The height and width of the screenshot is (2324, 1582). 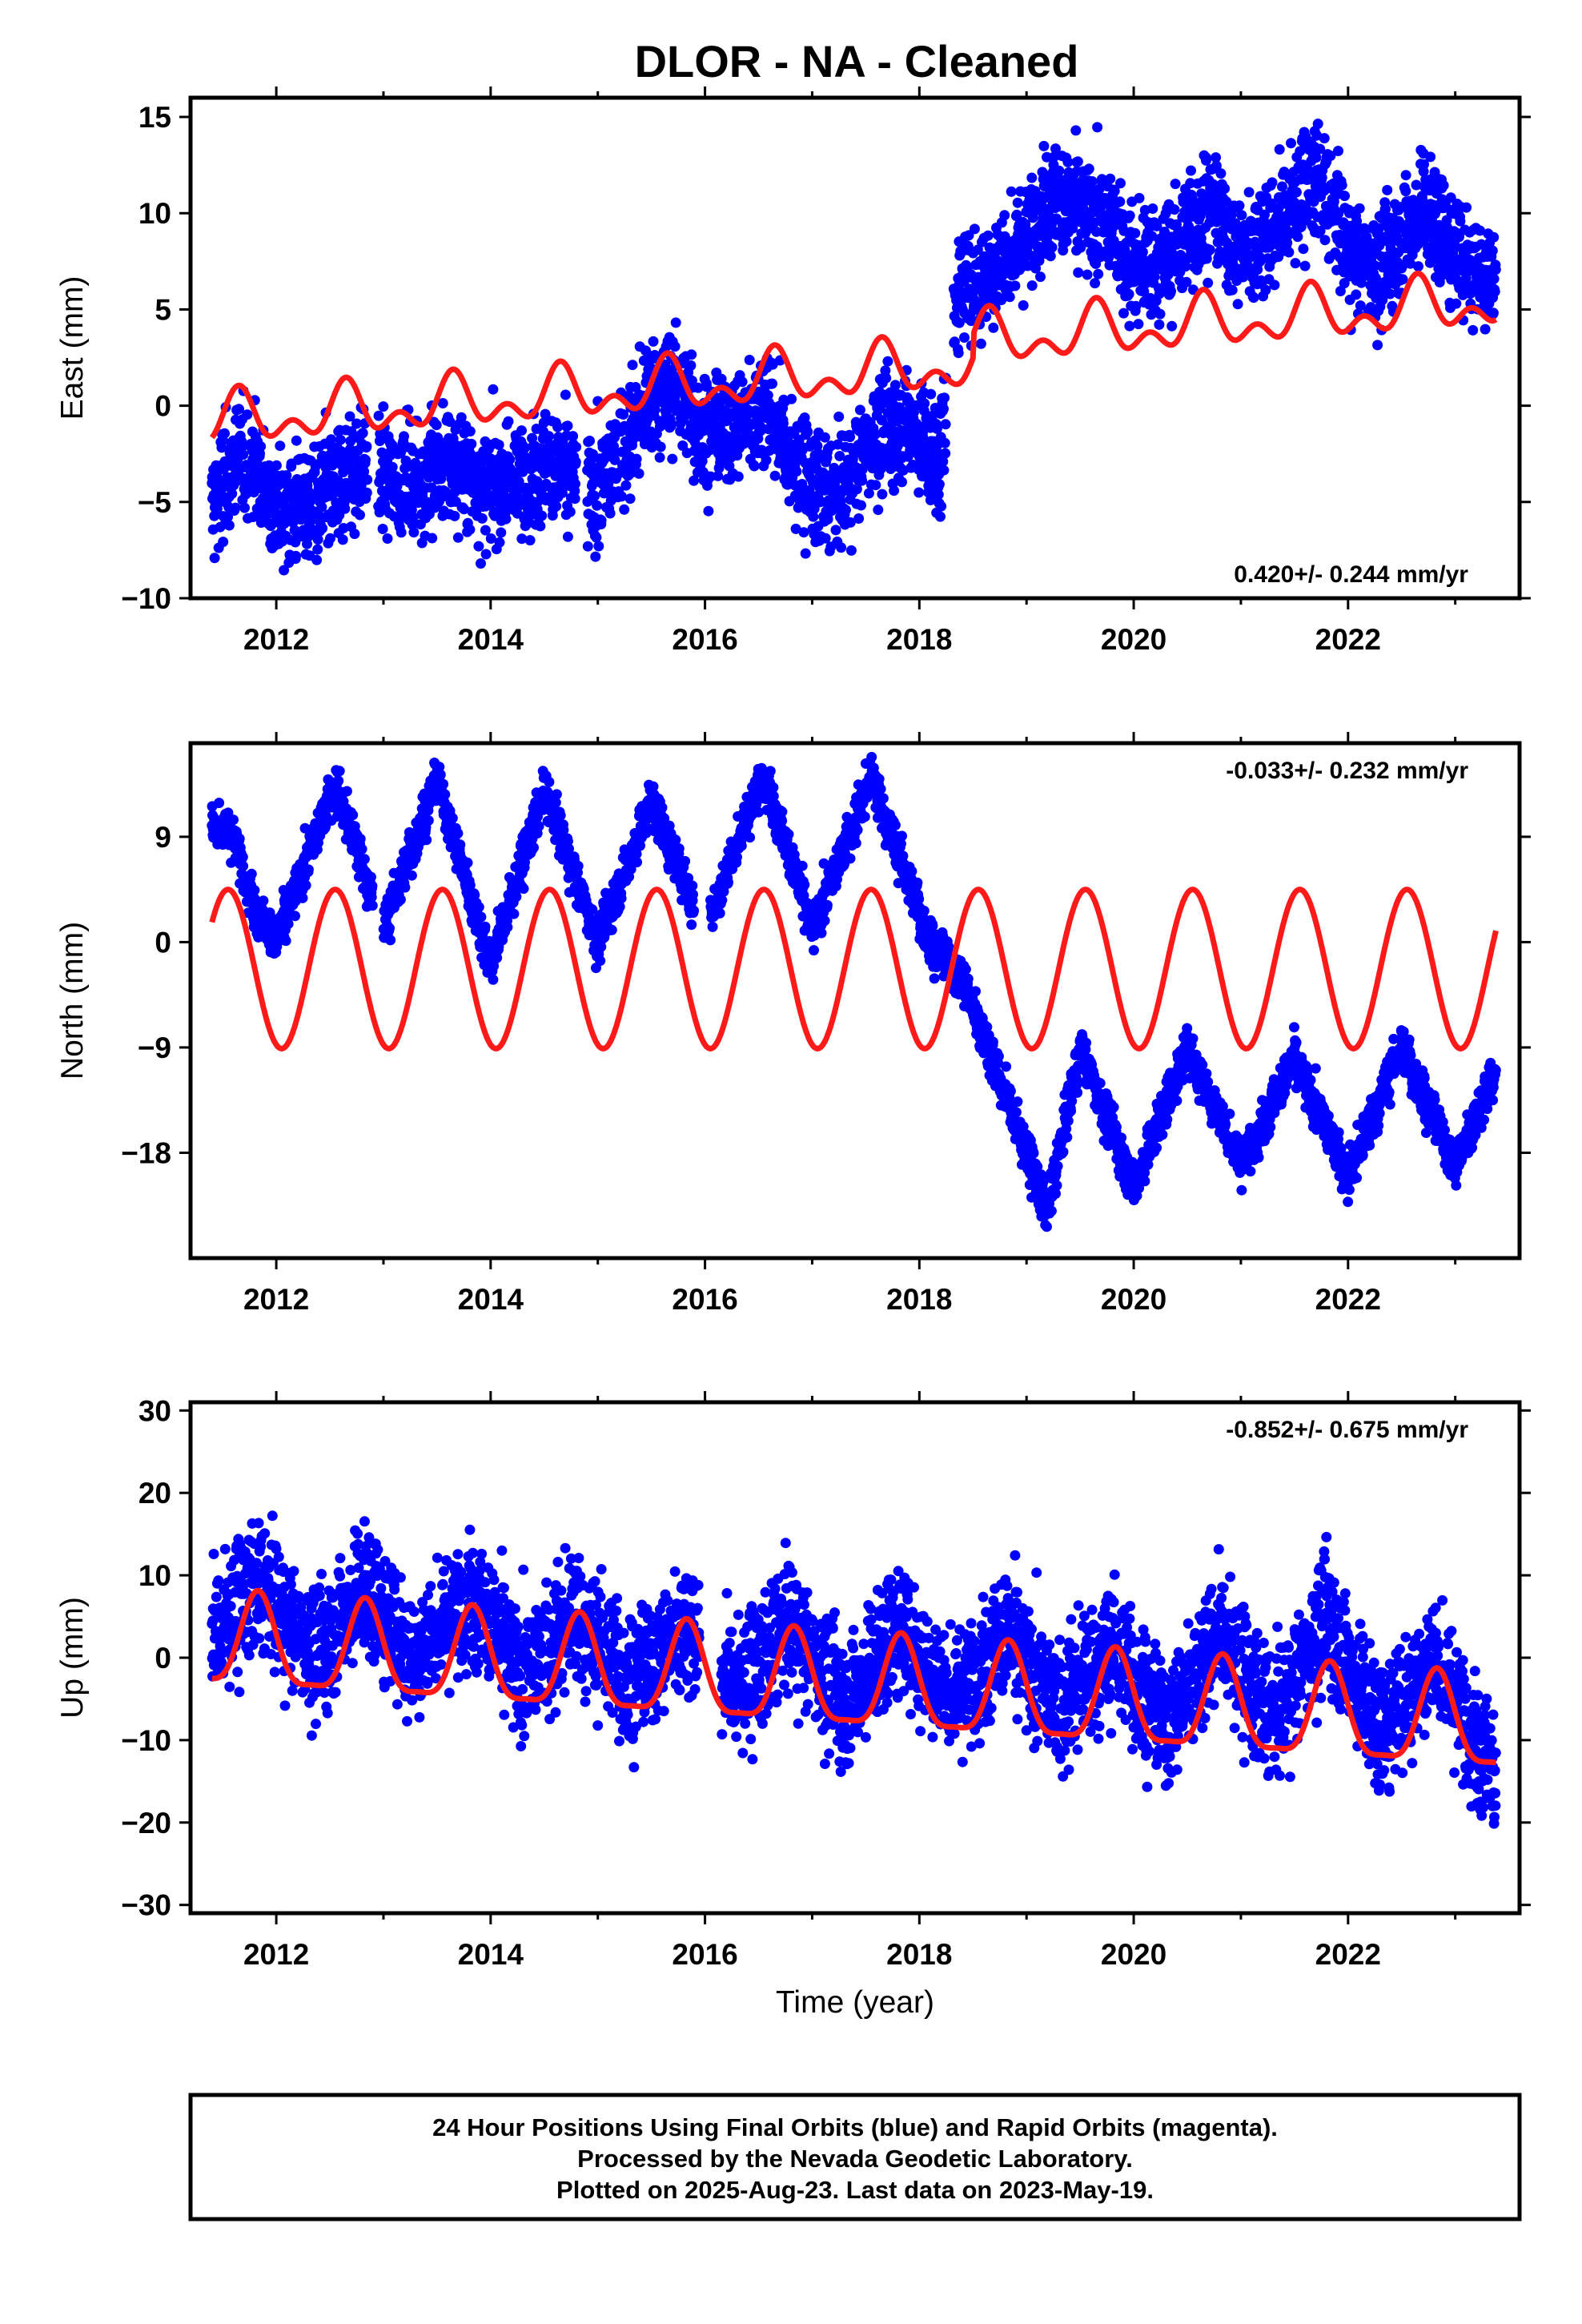 What do you see at coordinates (704, 639) in the screenshot?
I see `x-tick-label: 2016` at bounding box center [704, 639].